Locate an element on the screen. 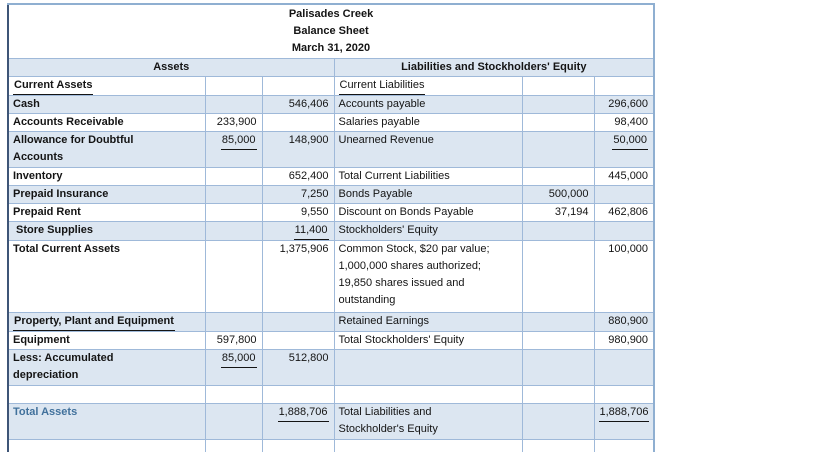 This screenshot has height=452, width=826. amount-cell: 512,800 is located at coordinates (298, 367).